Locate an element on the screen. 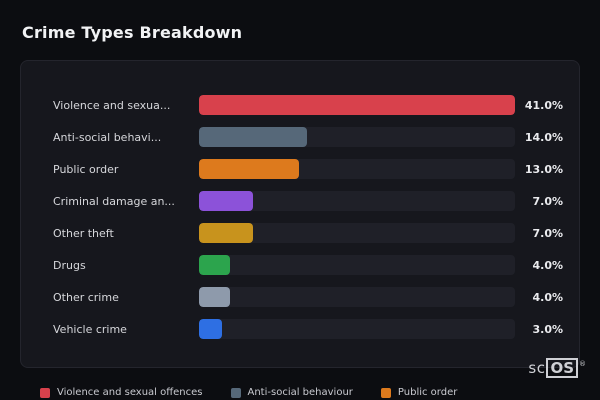 This screenshot has width=600, height=400. chart-row: Public order 13.0% is located at coordinates (300, 169).